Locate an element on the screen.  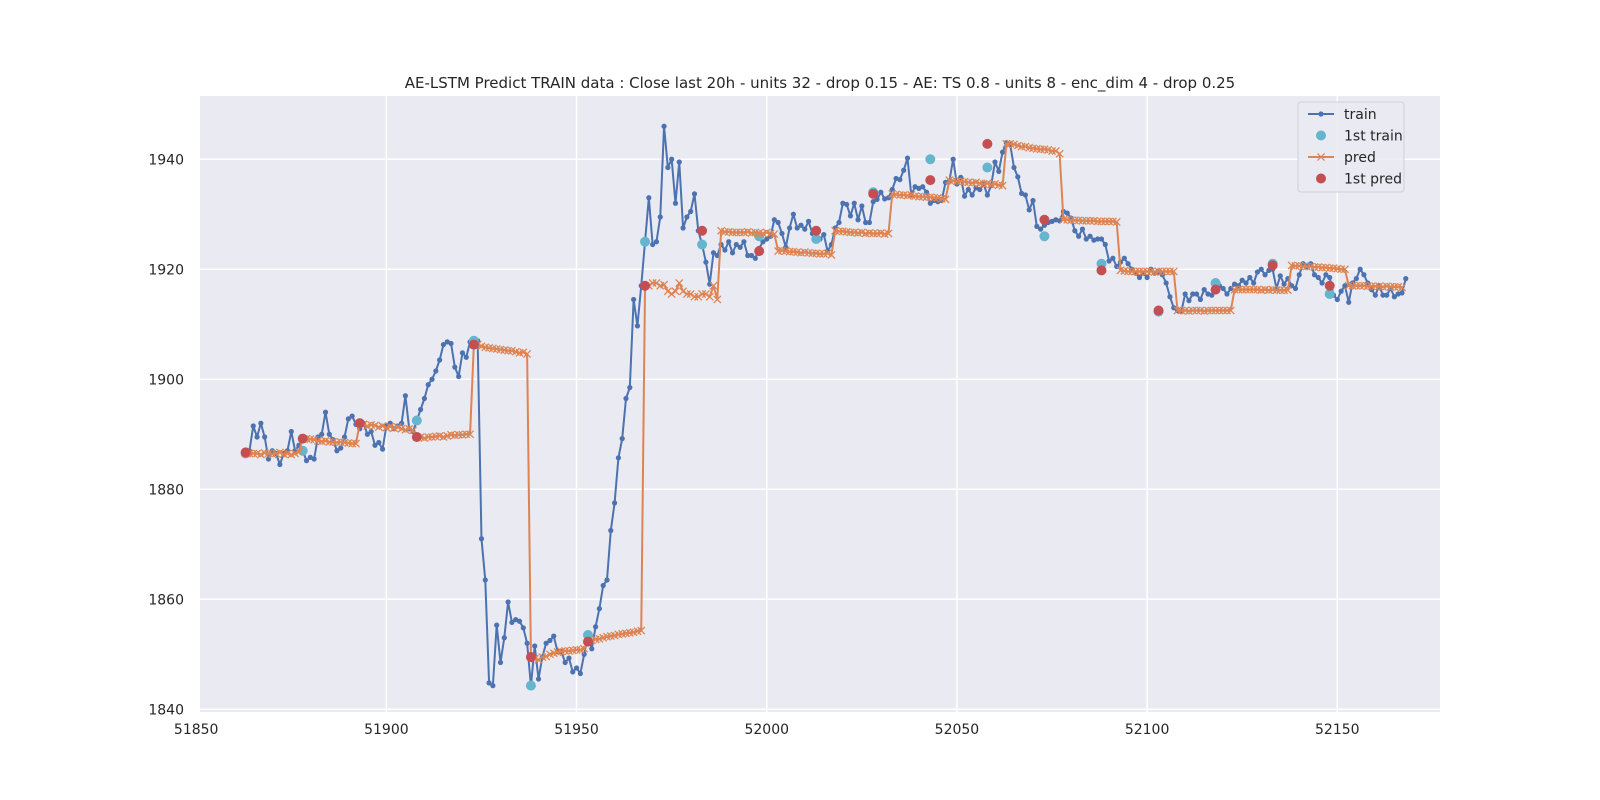
x-tick-label: 52100 is located at coordinates (1147, 730).